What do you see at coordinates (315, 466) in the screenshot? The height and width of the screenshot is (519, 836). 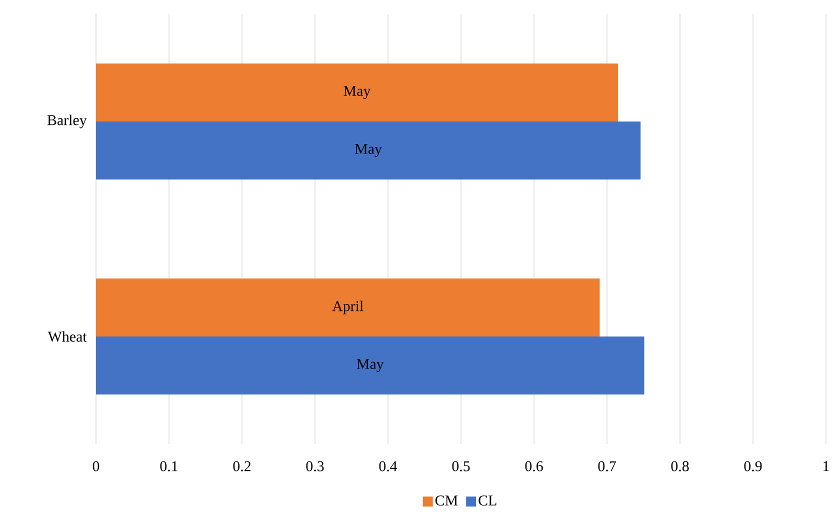 I see `x-tick-label: 0.3` at bounding box center [315, 466].